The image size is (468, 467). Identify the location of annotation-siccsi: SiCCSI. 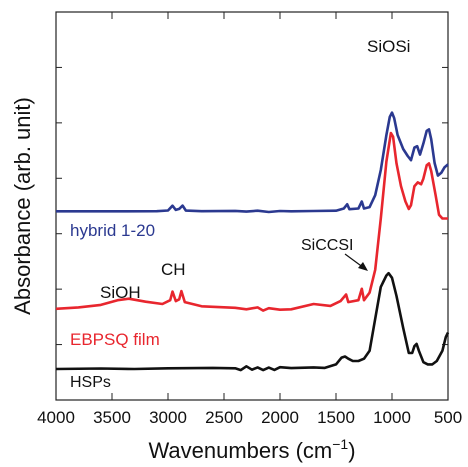
(327, 245).